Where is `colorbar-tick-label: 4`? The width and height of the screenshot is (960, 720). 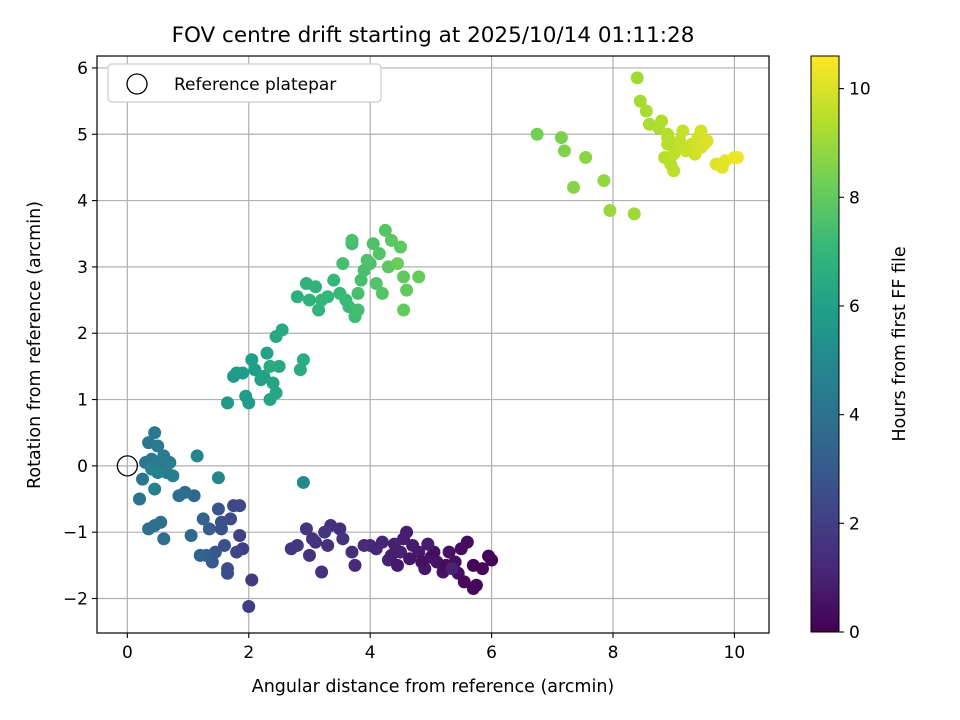 colorbar-tick-label: 4 is located at coordinates (854, 416).